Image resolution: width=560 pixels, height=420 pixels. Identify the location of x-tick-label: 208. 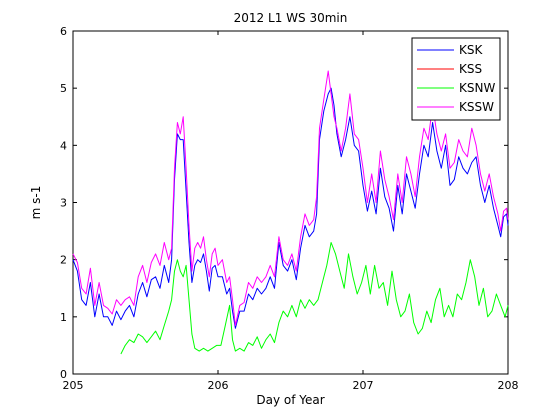
(508, 385).